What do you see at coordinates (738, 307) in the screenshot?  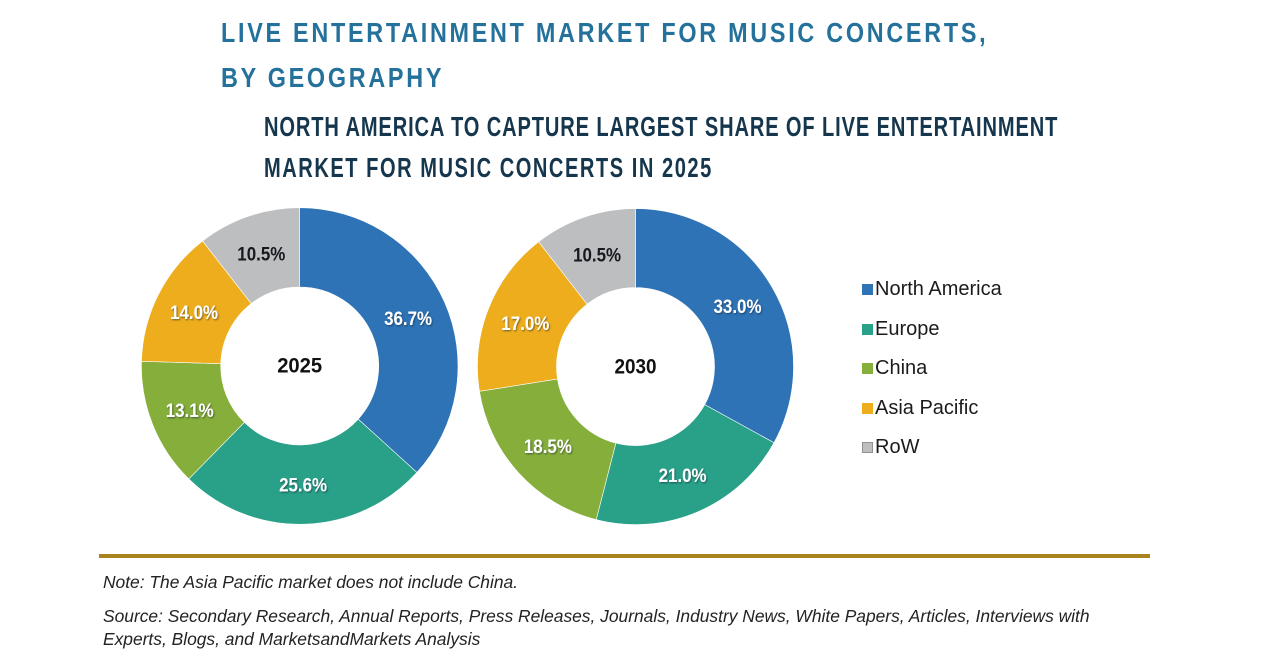 I see `svg-text: 33.0%` at bounding box center [738, 307].